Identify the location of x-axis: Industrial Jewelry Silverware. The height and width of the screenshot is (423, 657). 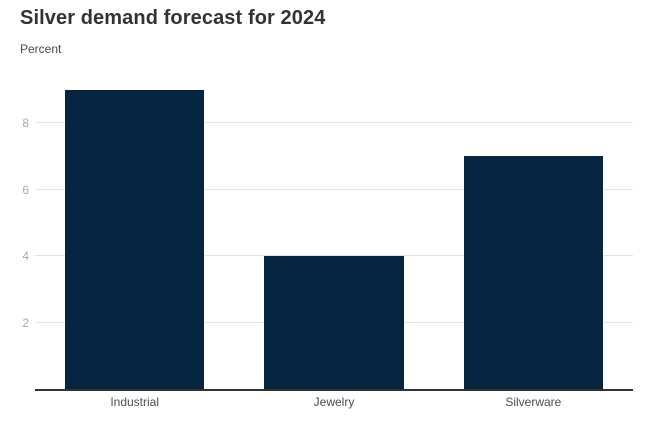
(334, 403).